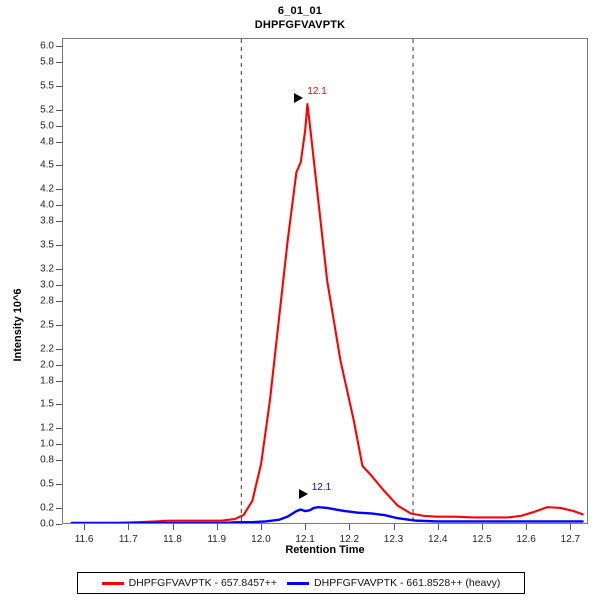 This screenshot has height=600, width=600. What do you see at coordinates (325, 550) in the screenshot?
I see `x-axis-label: Retention Time` at bounding box center [325, 550].